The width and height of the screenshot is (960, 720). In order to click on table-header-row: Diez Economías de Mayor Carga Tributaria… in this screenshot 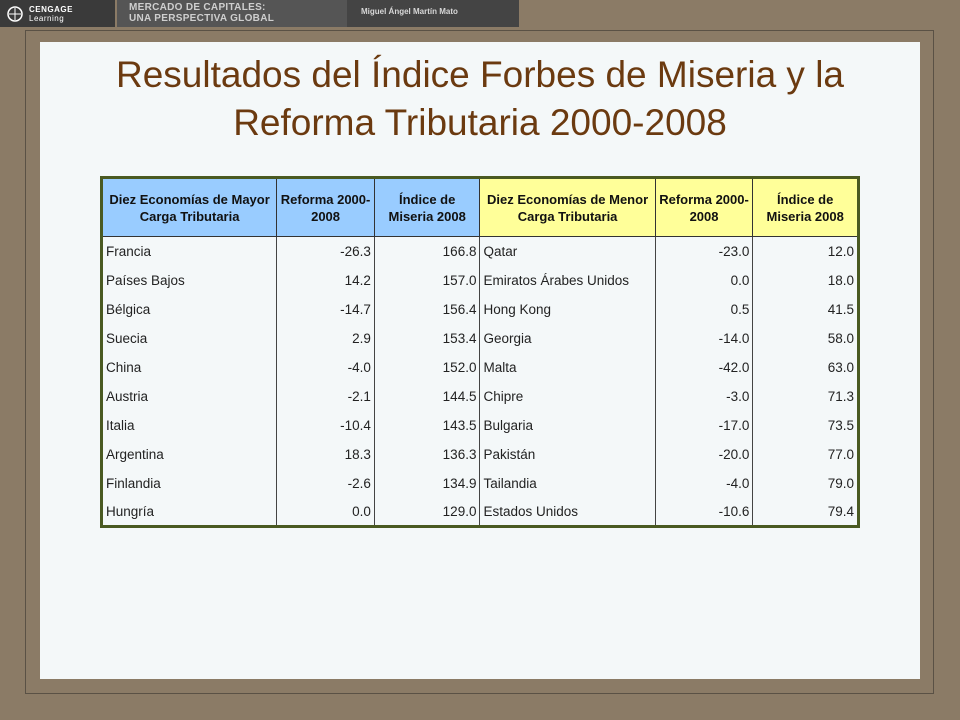, I will do `click(480, 207)`.